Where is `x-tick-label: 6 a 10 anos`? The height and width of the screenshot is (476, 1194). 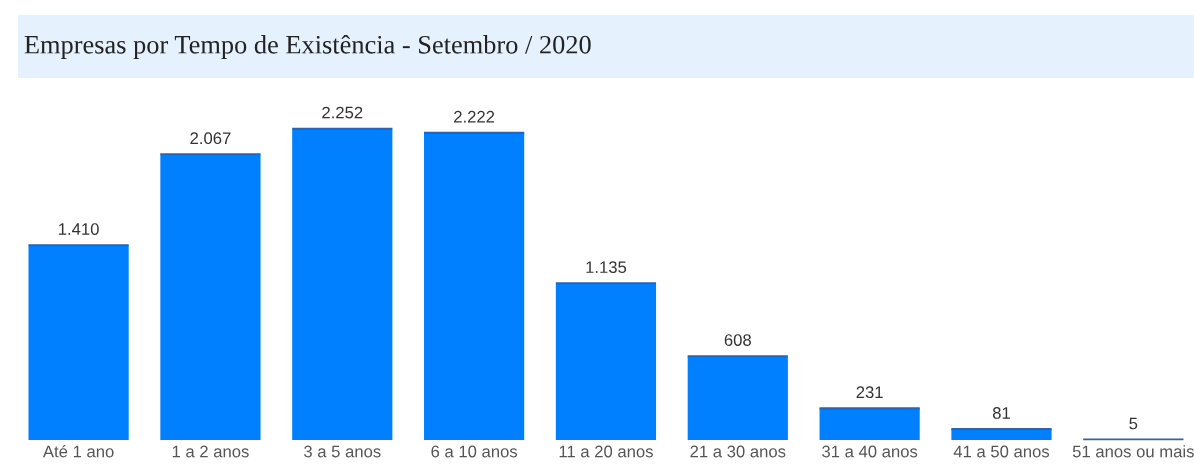
x-tick-label: 6 a 10 anos is located at coordinates (474, 451).